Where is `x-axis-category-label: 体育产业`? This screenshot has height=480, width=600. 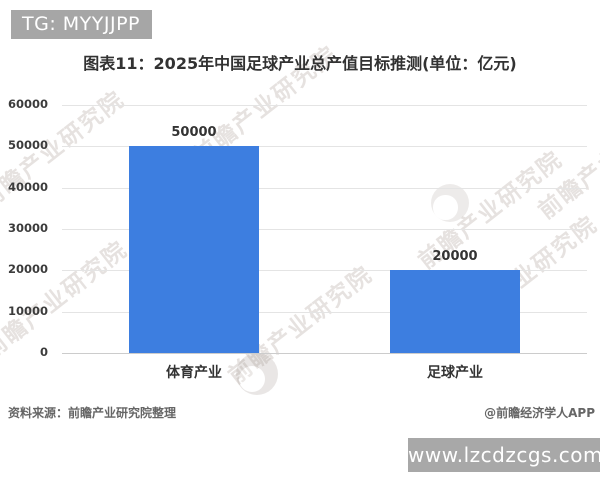
x-axis-category-label: 体育产业 is located at coordinates (194, 373).